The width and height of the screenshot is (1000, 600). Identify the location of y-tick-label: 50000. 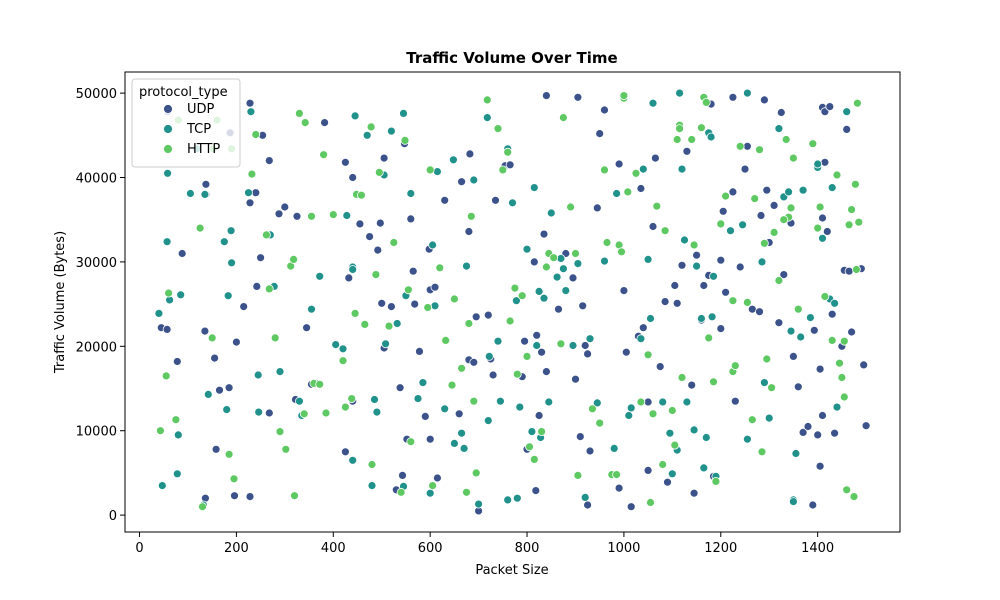
(96, 94).